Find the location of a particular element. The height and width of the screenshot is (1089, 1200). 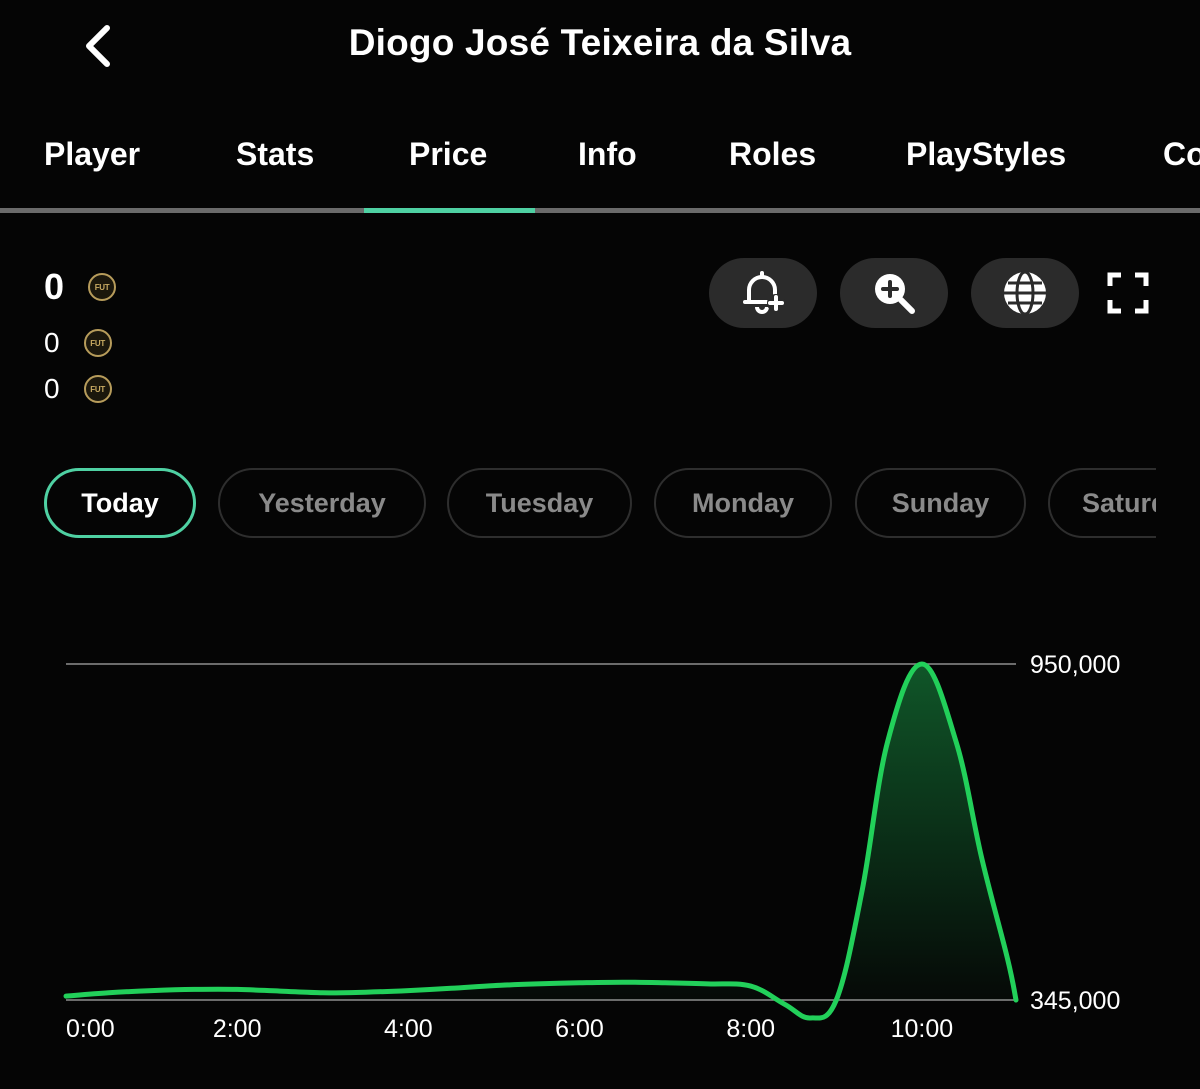

tab-roles: Roles is located at coordinates (773, 154).